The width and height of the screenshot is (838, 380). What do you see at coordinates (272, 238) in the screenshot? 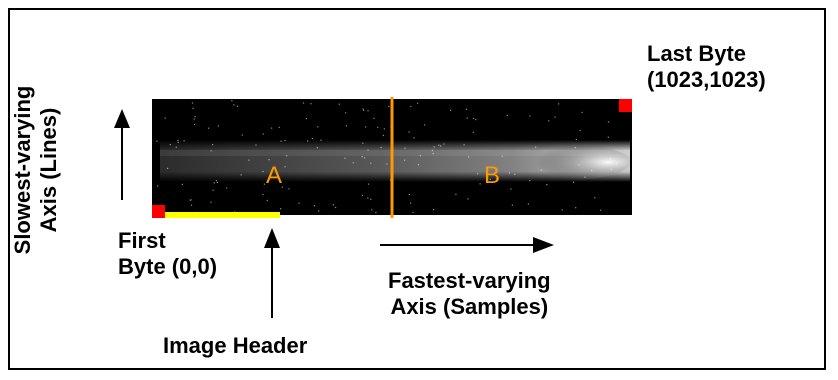
I see `header-pointer-arrowhead` at bounding box center [272, 238].